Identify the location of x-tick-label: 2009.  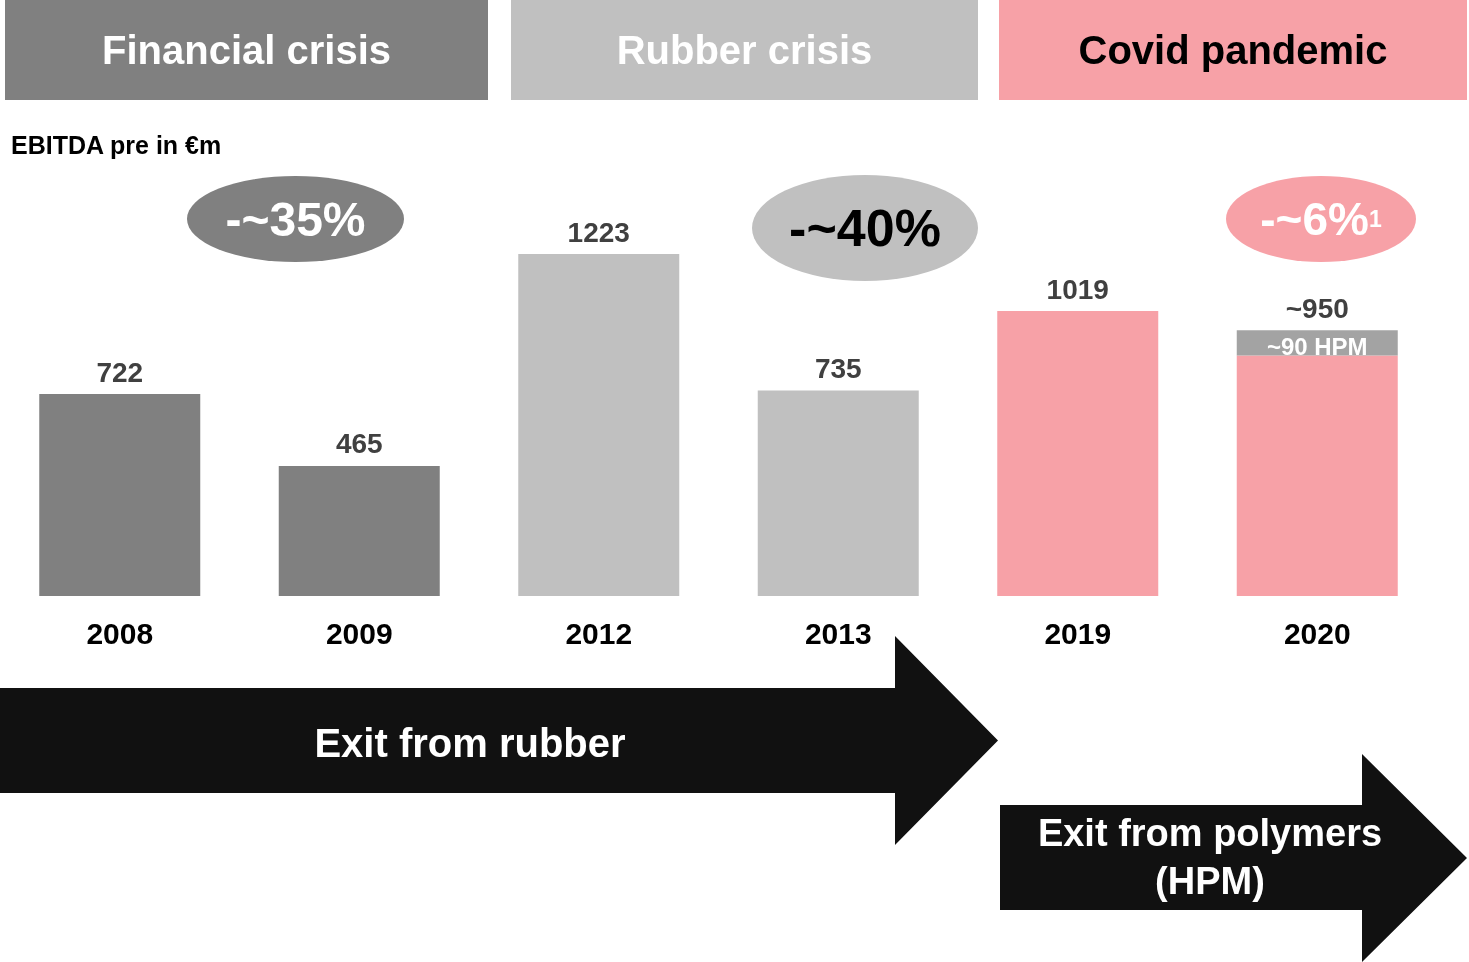
(359, 633).